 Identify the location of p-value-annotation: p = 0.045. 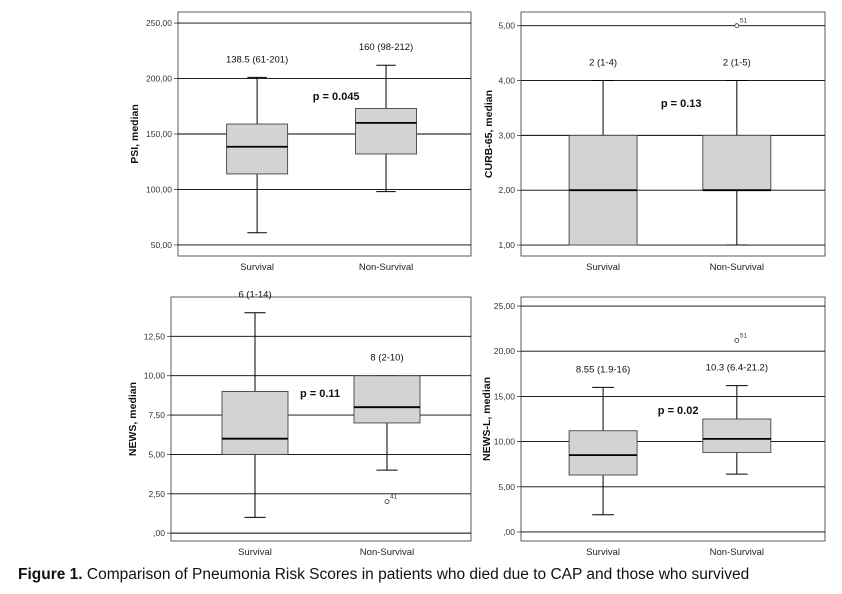
(336, 97).